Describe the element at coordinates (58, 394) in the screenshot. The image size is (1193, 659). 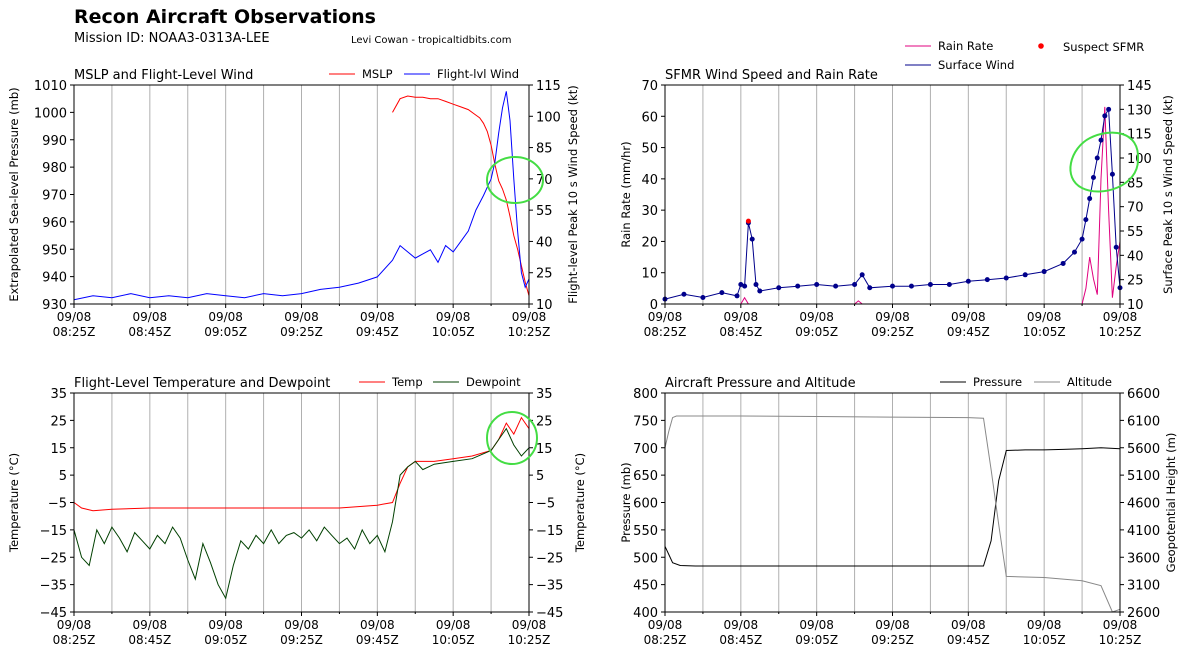
I see `y-tick-label: 35` at that location.